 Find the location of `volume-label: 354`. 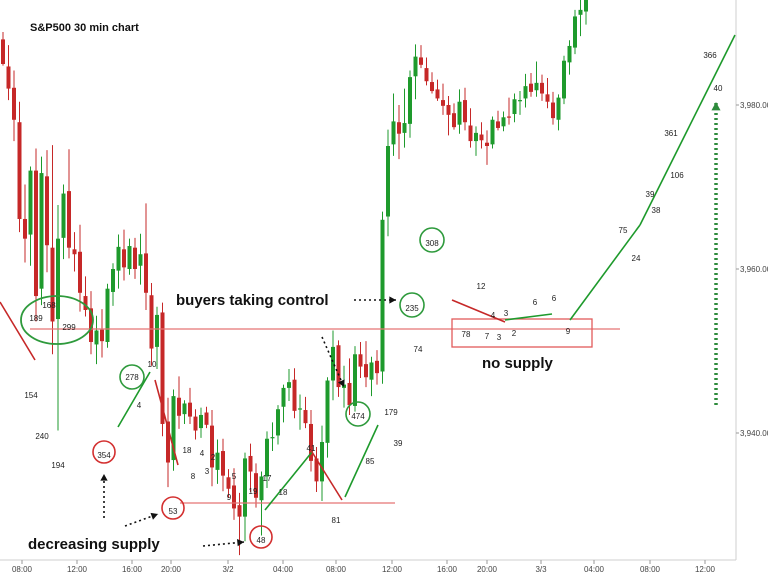

volume-label: 354 is located at coordinates (104, 455).